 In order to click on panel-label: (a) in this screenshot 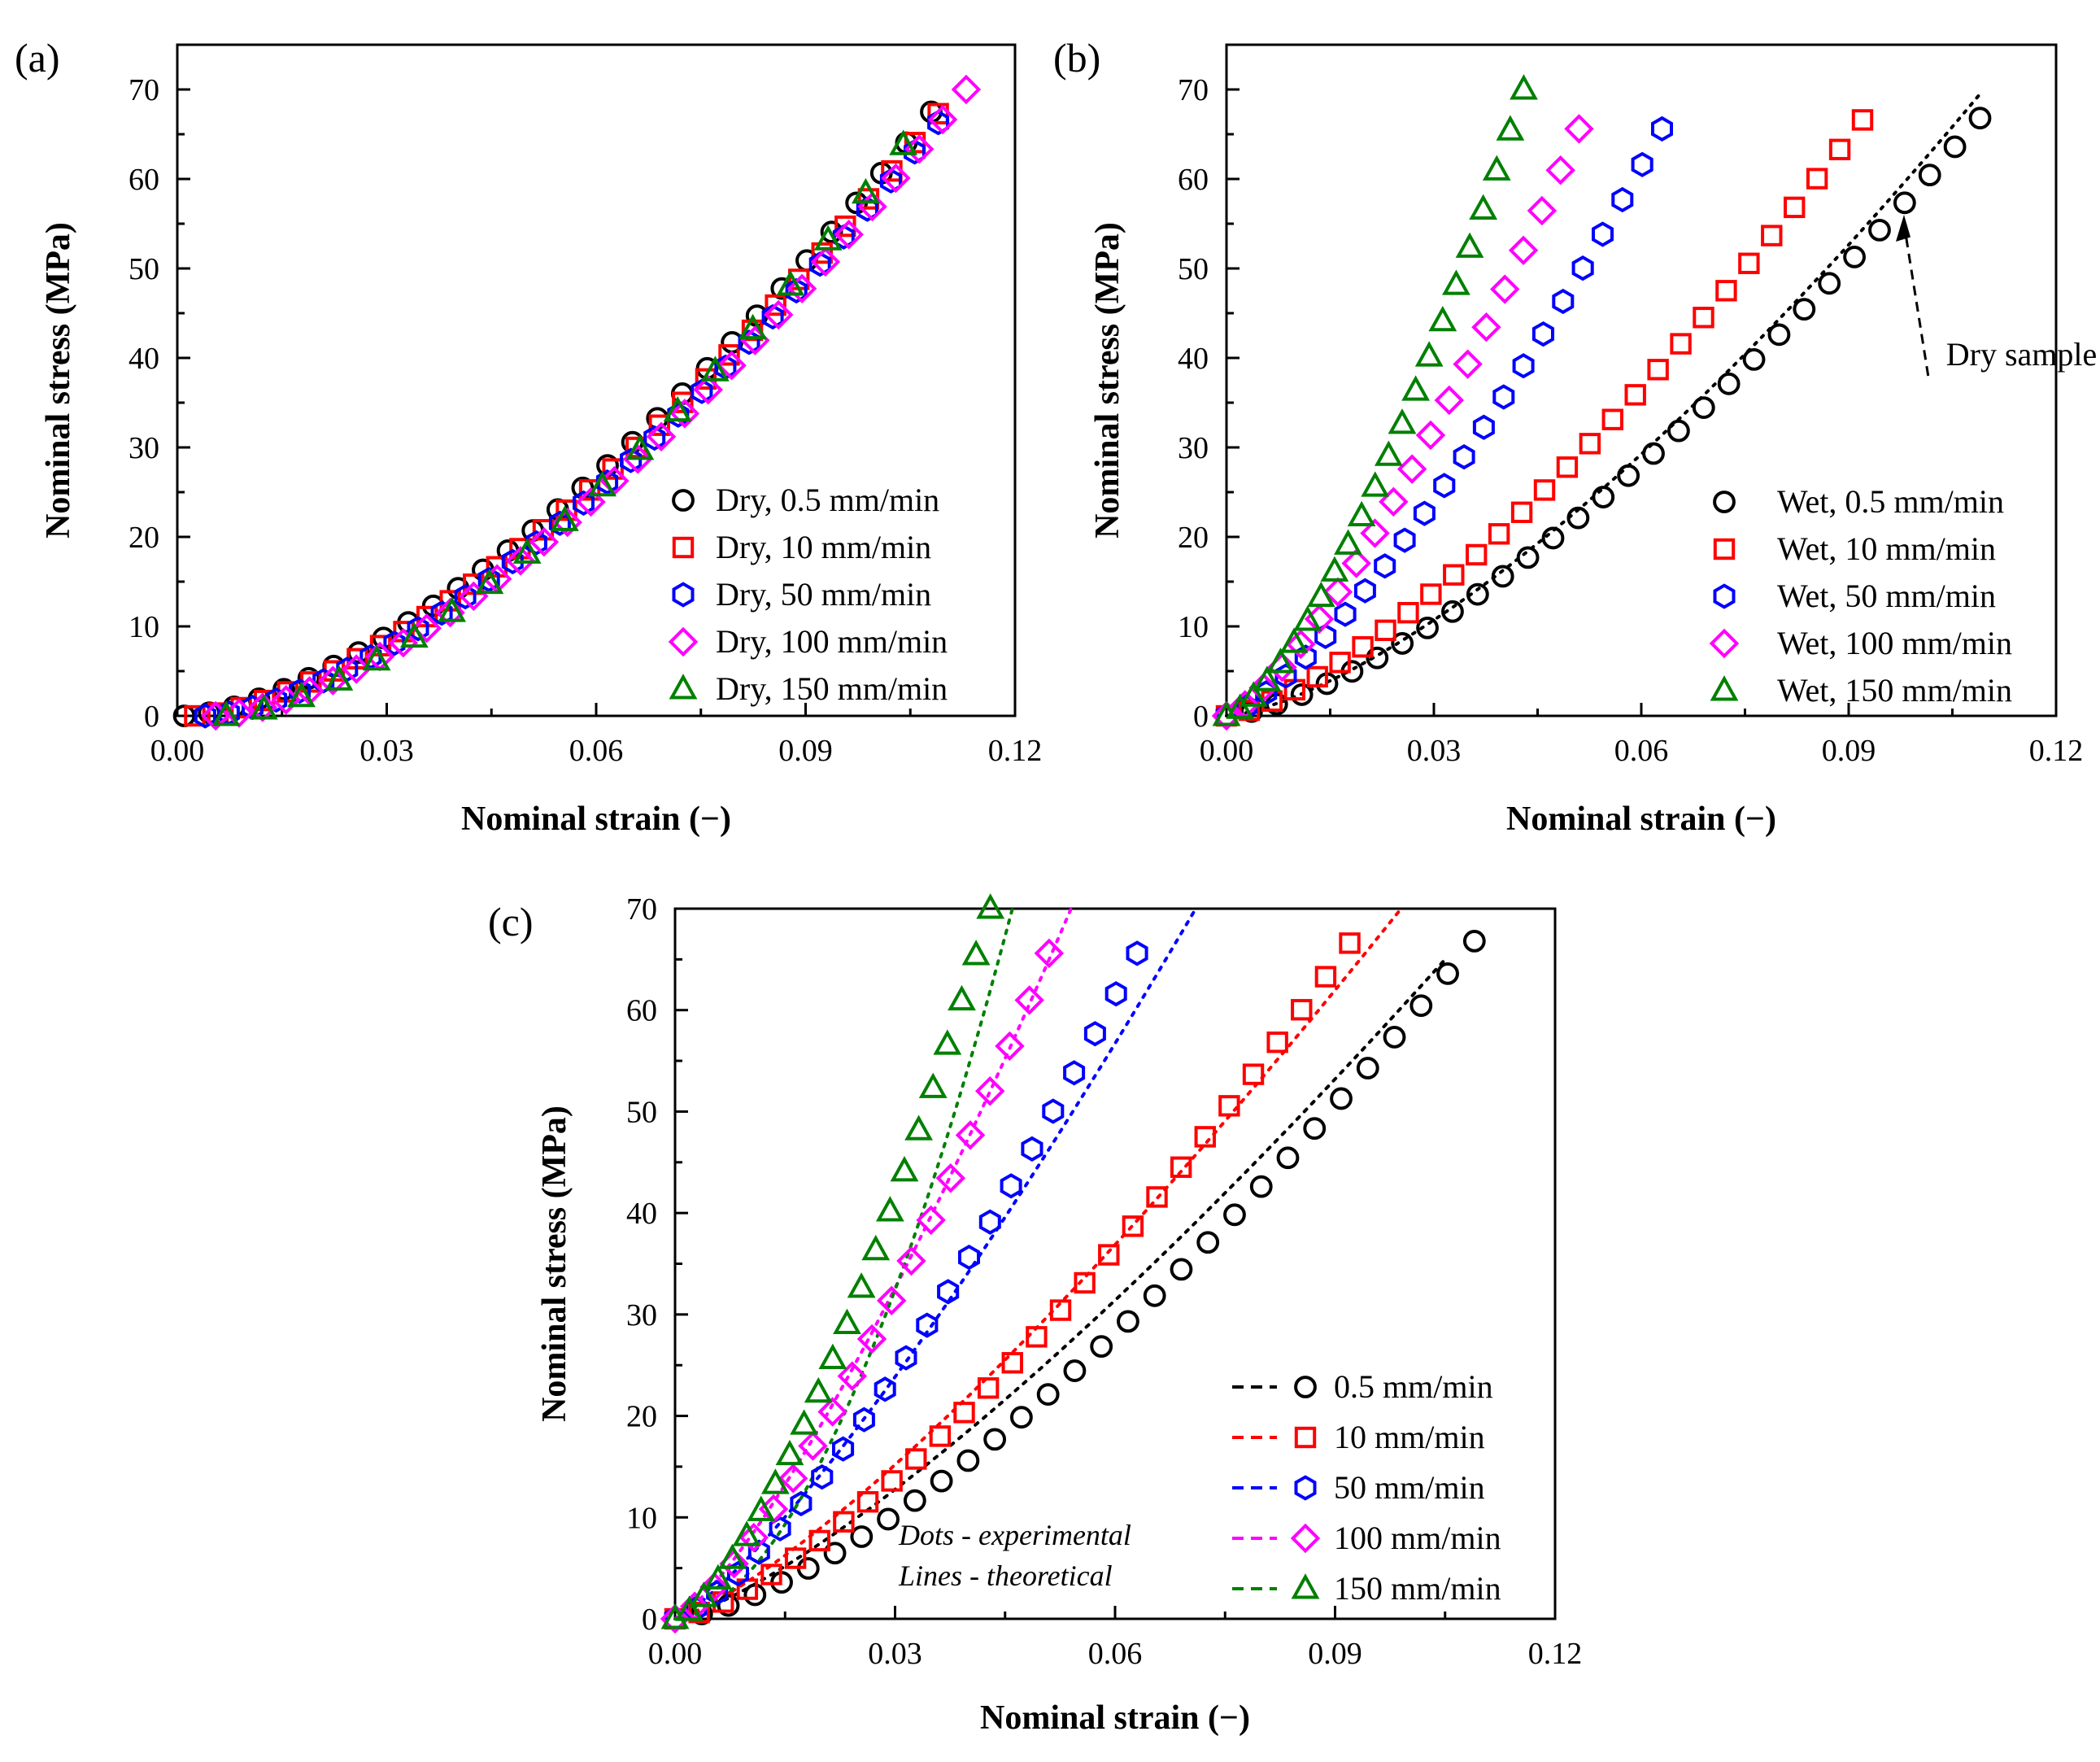, I will do `click(37, 58)`.